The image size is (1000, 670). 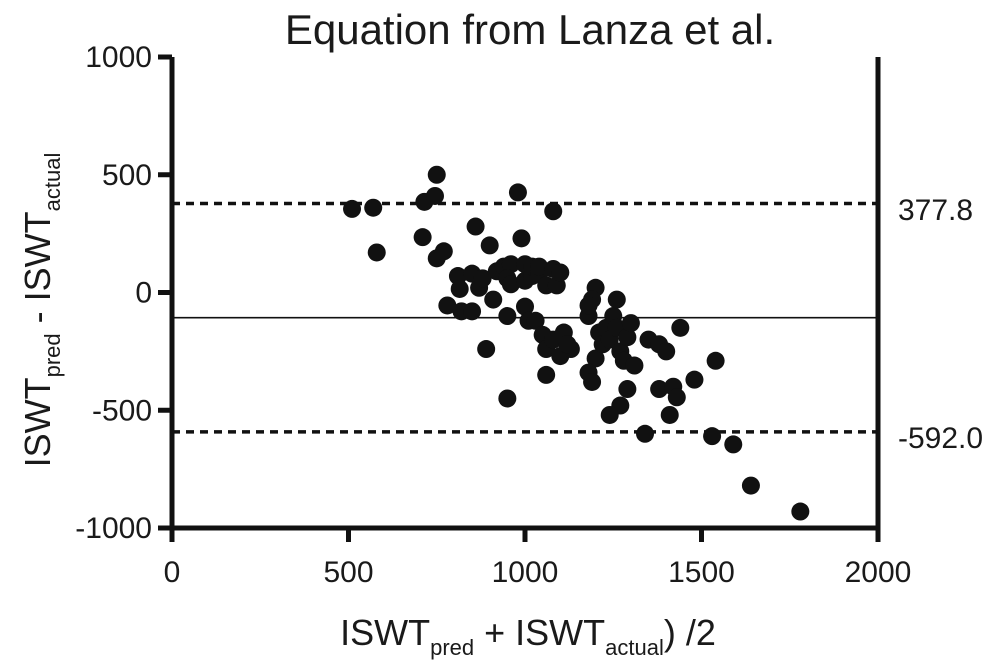 I want to click on y-label-part-2: - ISWT, so click(x=37, y=272).